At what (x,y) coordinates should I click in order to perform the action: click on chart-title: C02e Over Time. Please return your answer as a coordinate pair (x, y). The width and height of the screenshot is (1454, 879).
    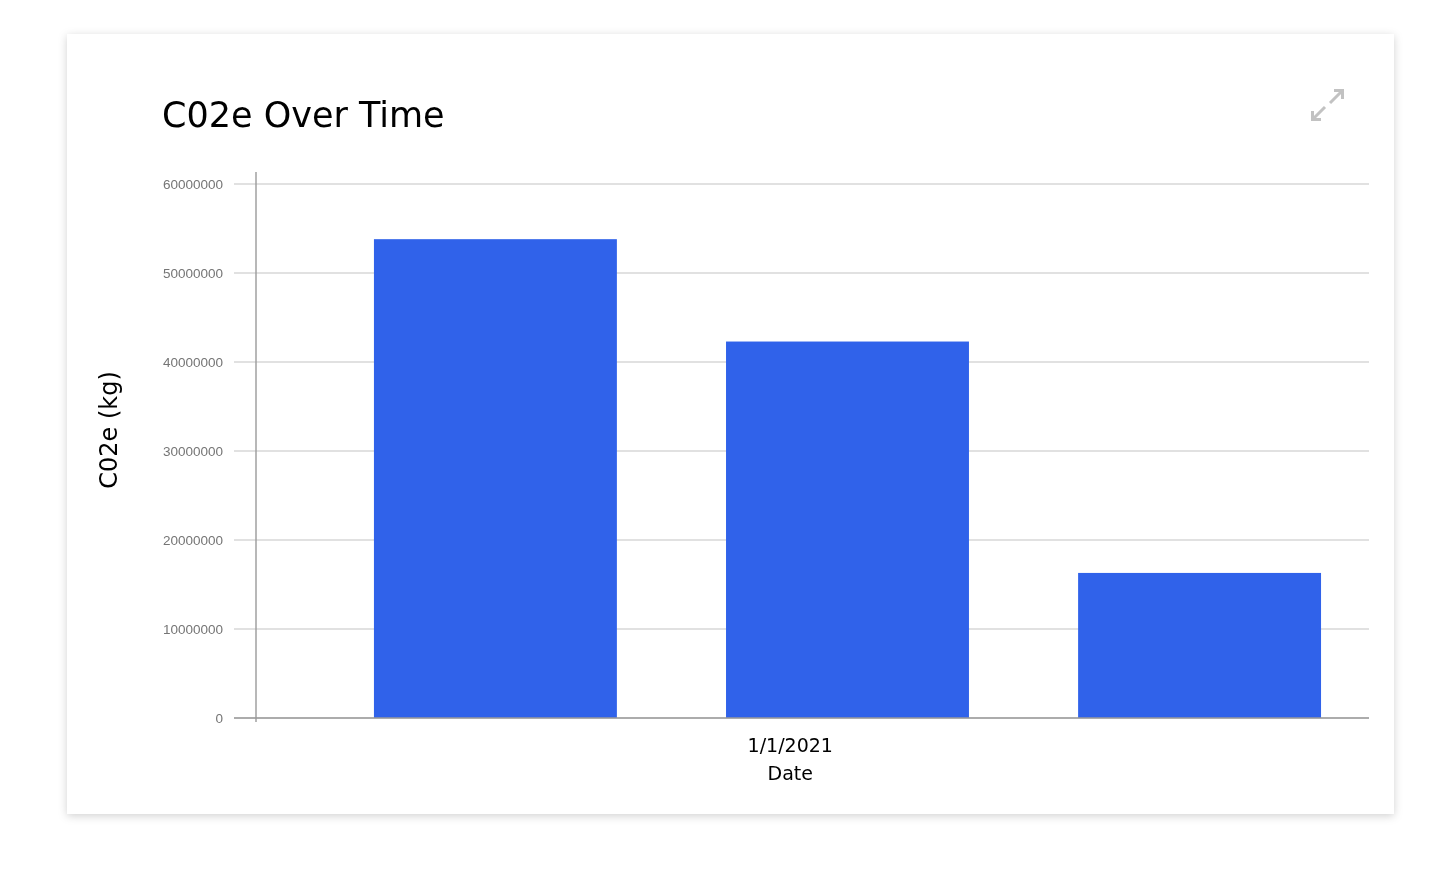
    Looking at the image, I should click on (303, 115).